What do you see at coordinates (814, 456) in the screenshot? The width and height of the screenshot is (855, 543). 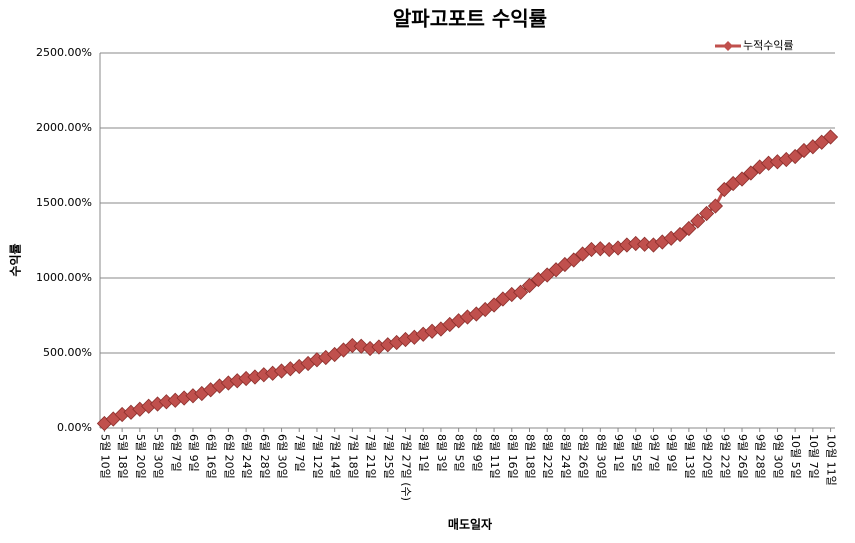 I see `x-tick-label: 10월 7일` at bounding box center [814, 456].